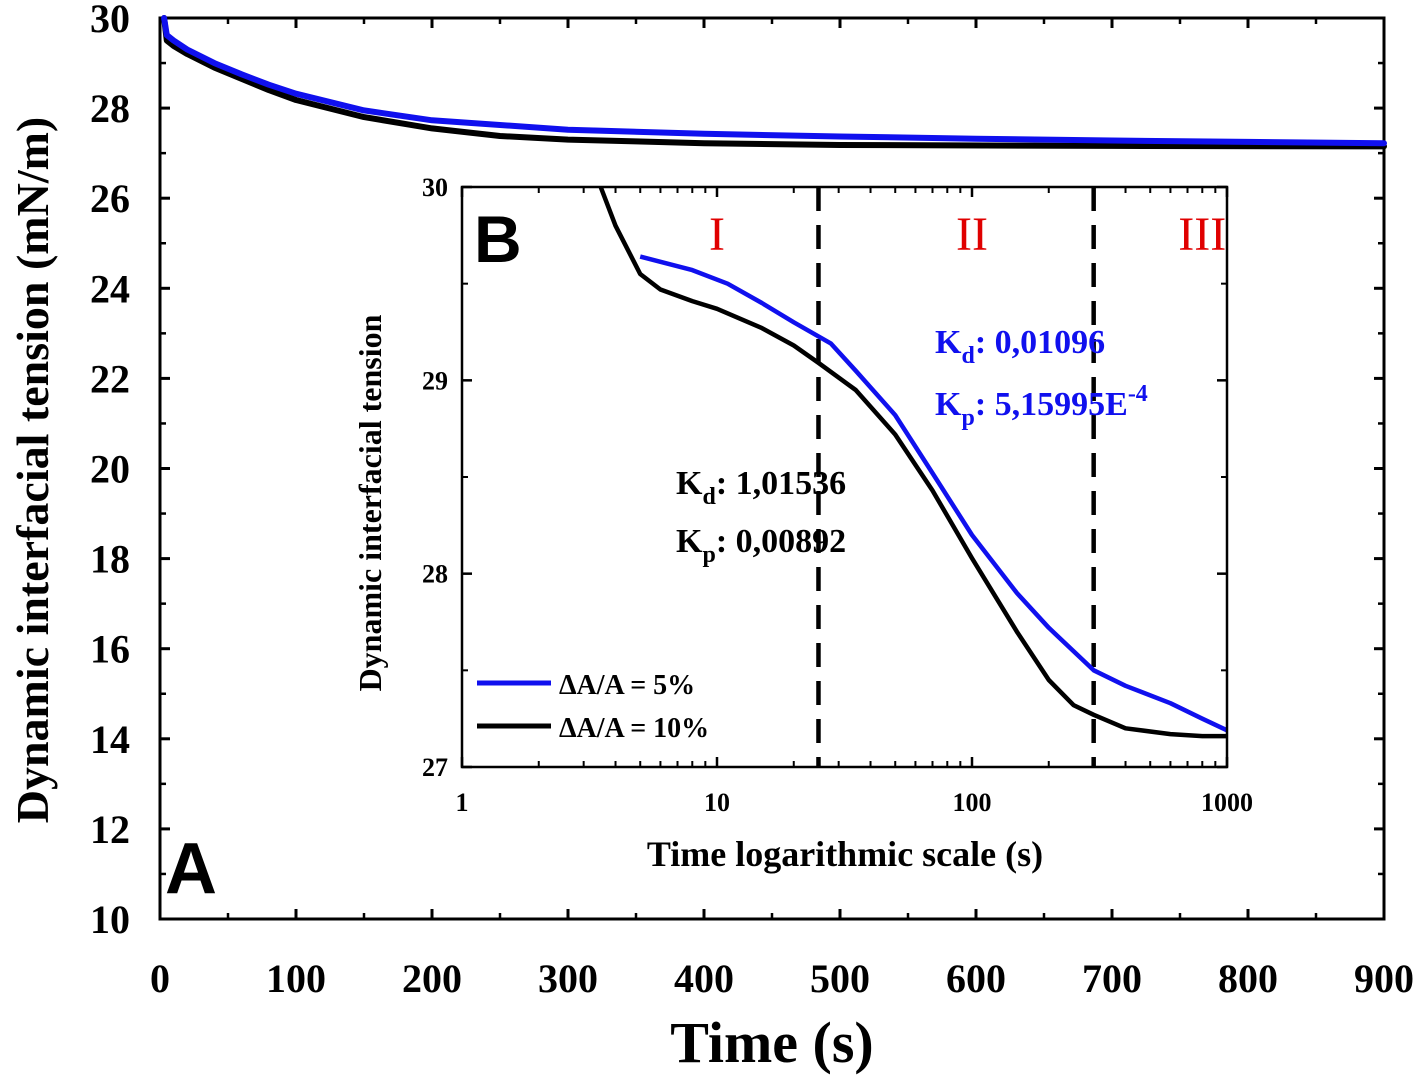 Image resolution: width=1417 pixels, height=1075 pixels. Describe the element at coordinates (435, 767) in the screenshot. I see `inset-y-tick-label: 27` at that location.